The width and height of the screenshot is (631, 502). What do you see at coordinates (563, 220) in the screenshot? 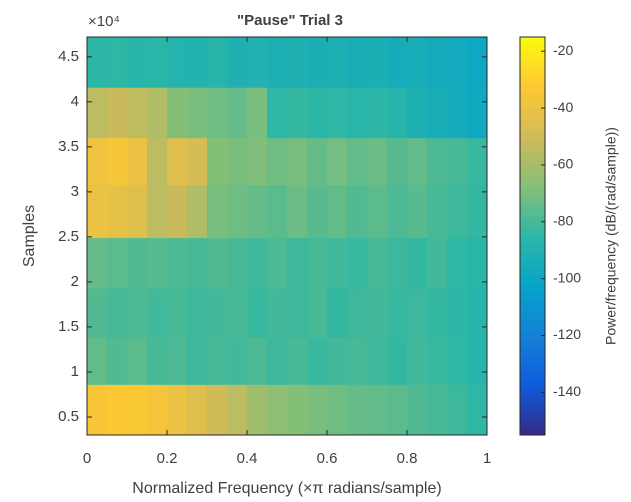
I see `colorbar-tick-label: -80` at bounding box center [563, 220].